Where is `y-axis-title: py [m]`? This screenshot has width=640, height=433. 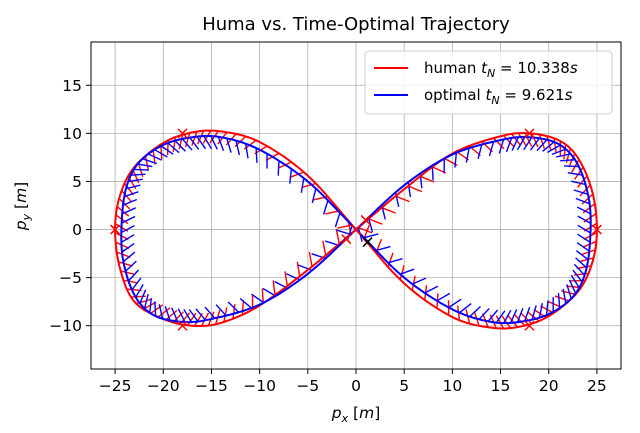
y-axis-title: py [m] is located at coordinates (22, 207).